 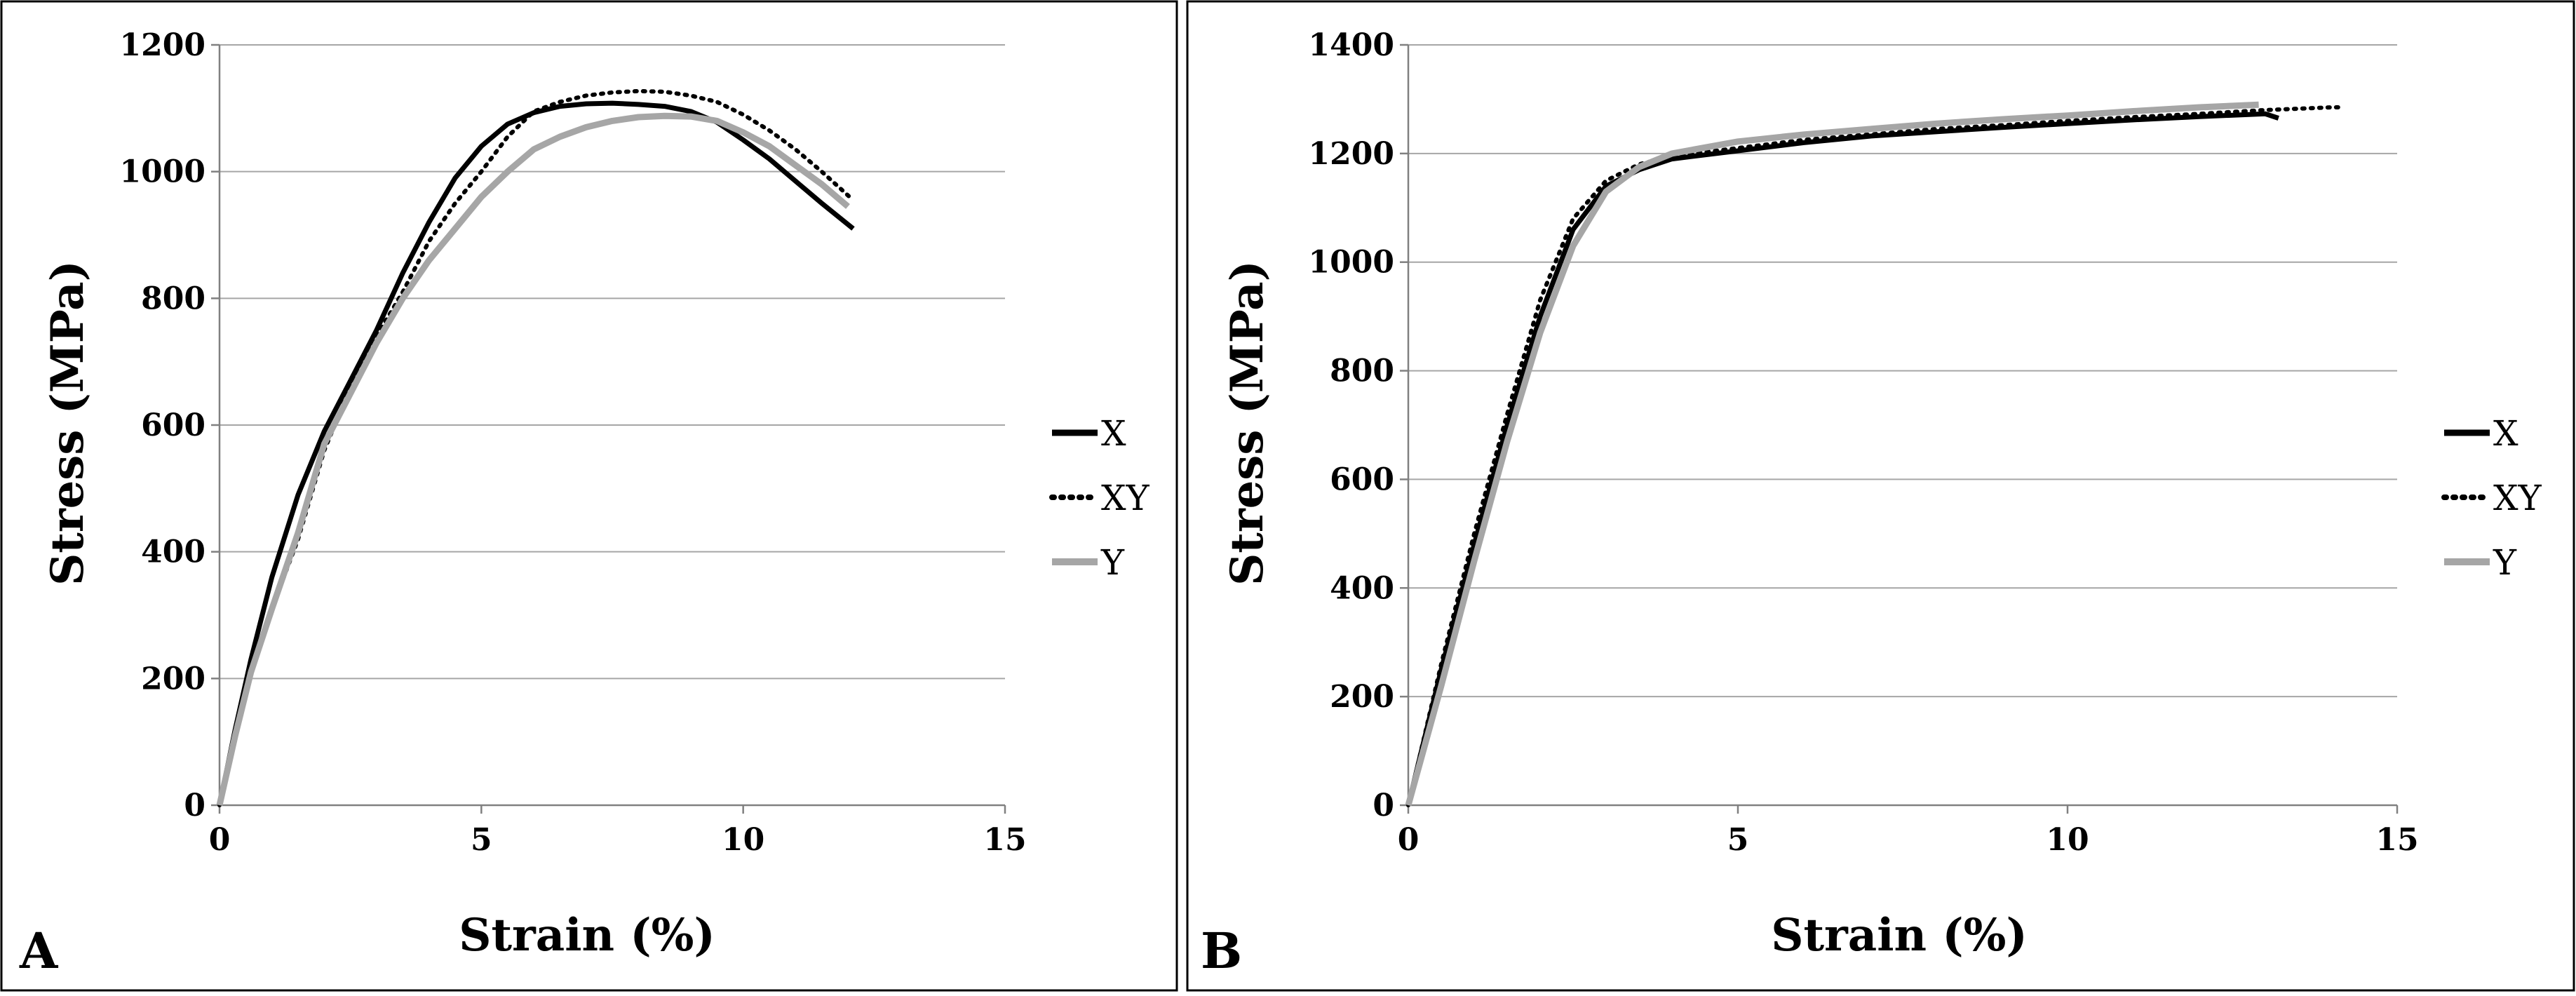 What do you see at coordinates (1899, 935) in the screenshot?
I see `panel-b-x-axis-title: Strain (%)` at bounding box center [1899, 935].